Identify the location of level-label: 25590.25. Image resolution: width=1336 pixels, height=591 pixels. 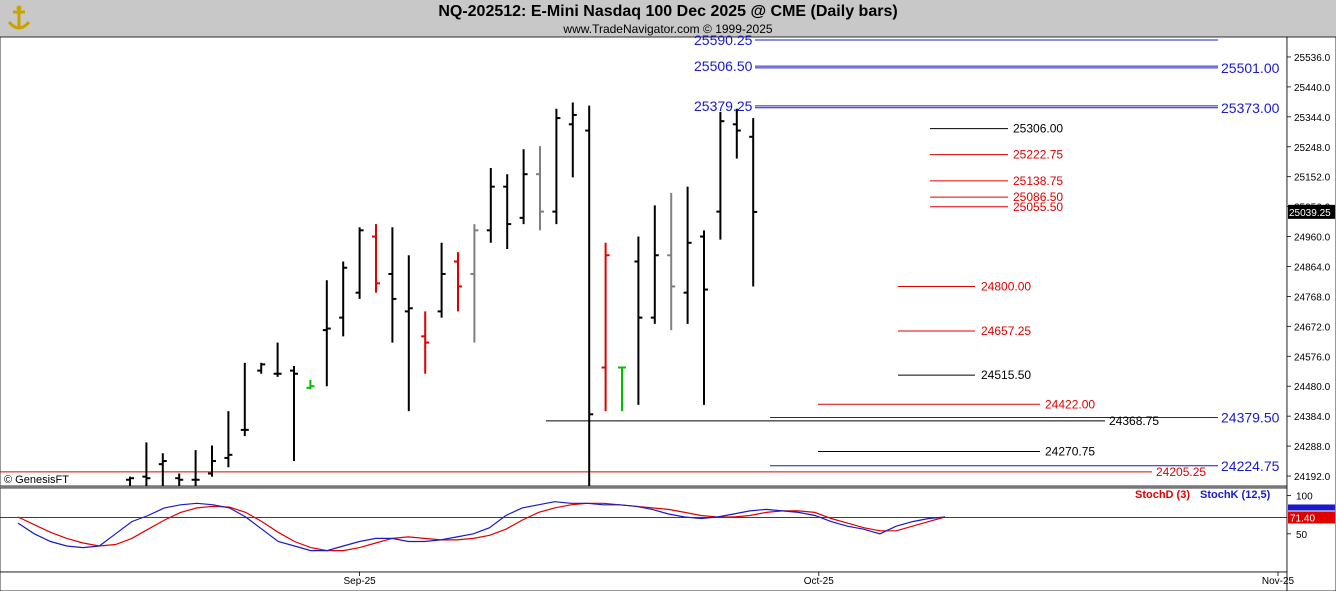
(723, 40).